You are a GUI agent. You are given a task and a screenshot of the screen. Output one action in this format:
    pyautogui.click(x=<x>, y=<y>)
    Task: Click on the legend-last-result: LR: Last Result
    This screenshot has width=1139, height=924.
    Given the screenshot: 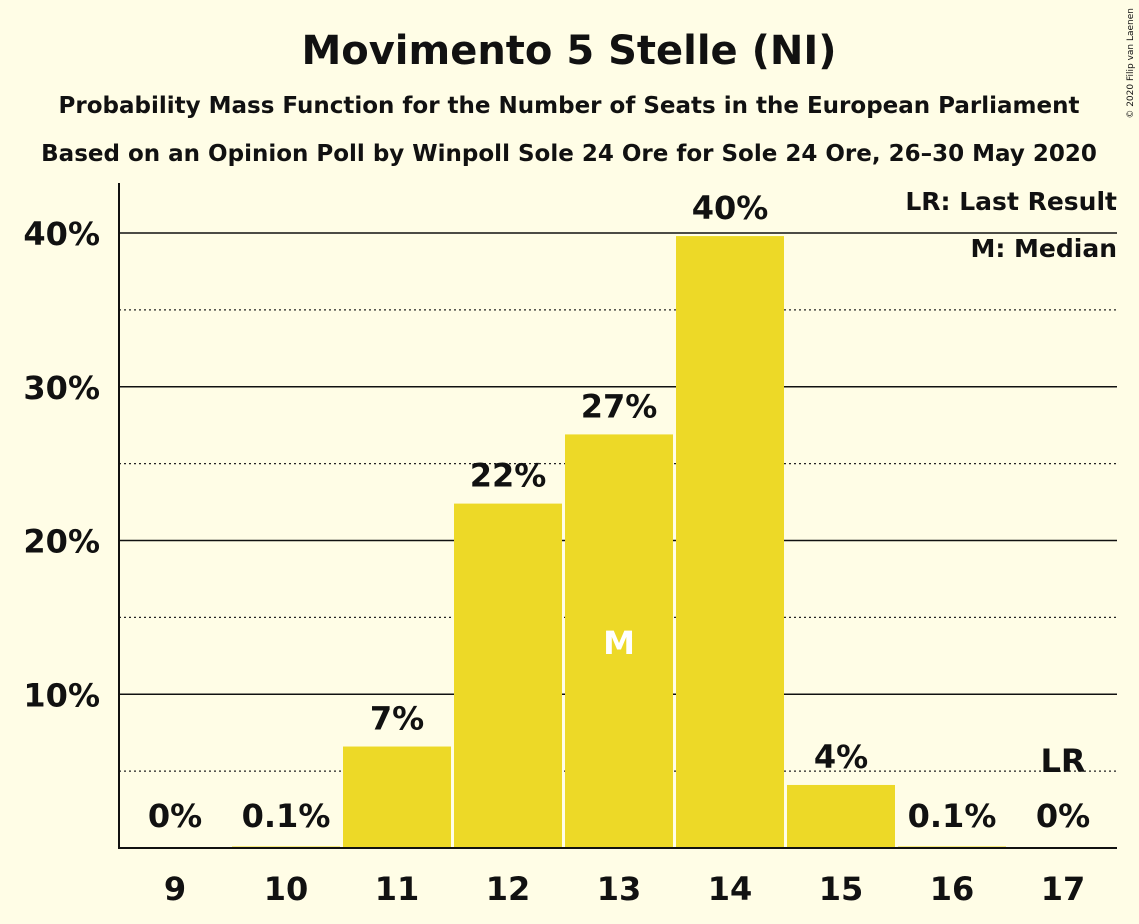 What is the action you would take?
    pyautogui.click(x=1011, y=201)
    